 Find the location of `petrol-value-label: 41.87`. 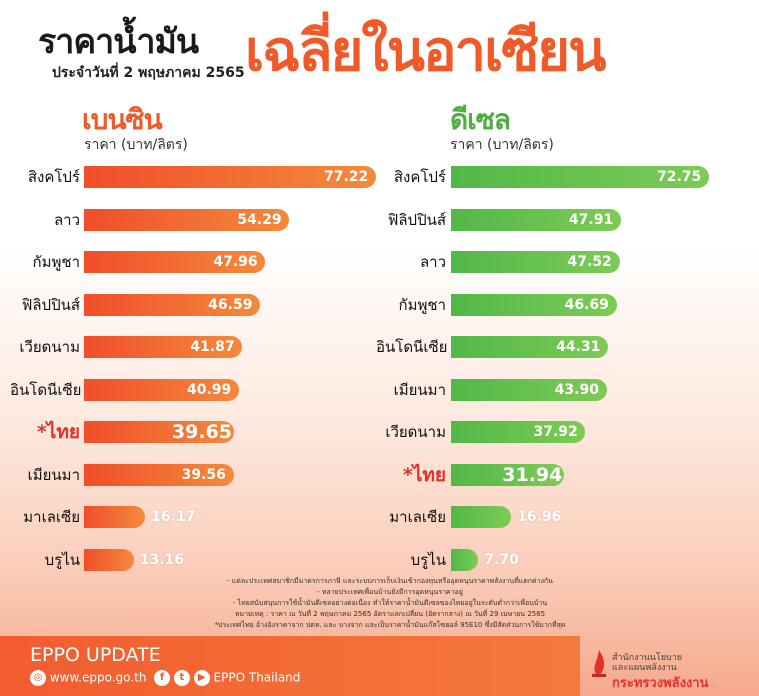

petrol-value-label: 41.87 is located at coordinates (212, 347).